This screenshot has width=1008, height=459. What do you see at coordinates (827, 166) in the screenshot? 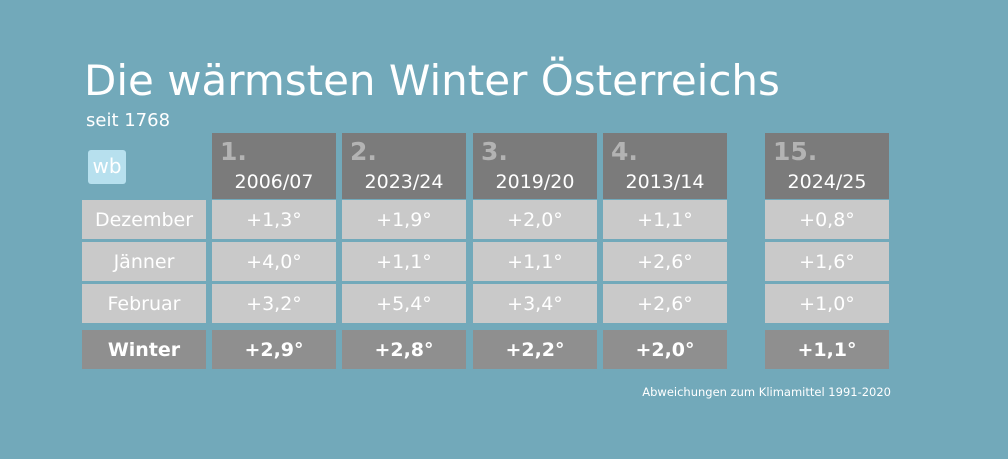
I see `column-header: 15. 2024/25` at bounding box center [827, 166].